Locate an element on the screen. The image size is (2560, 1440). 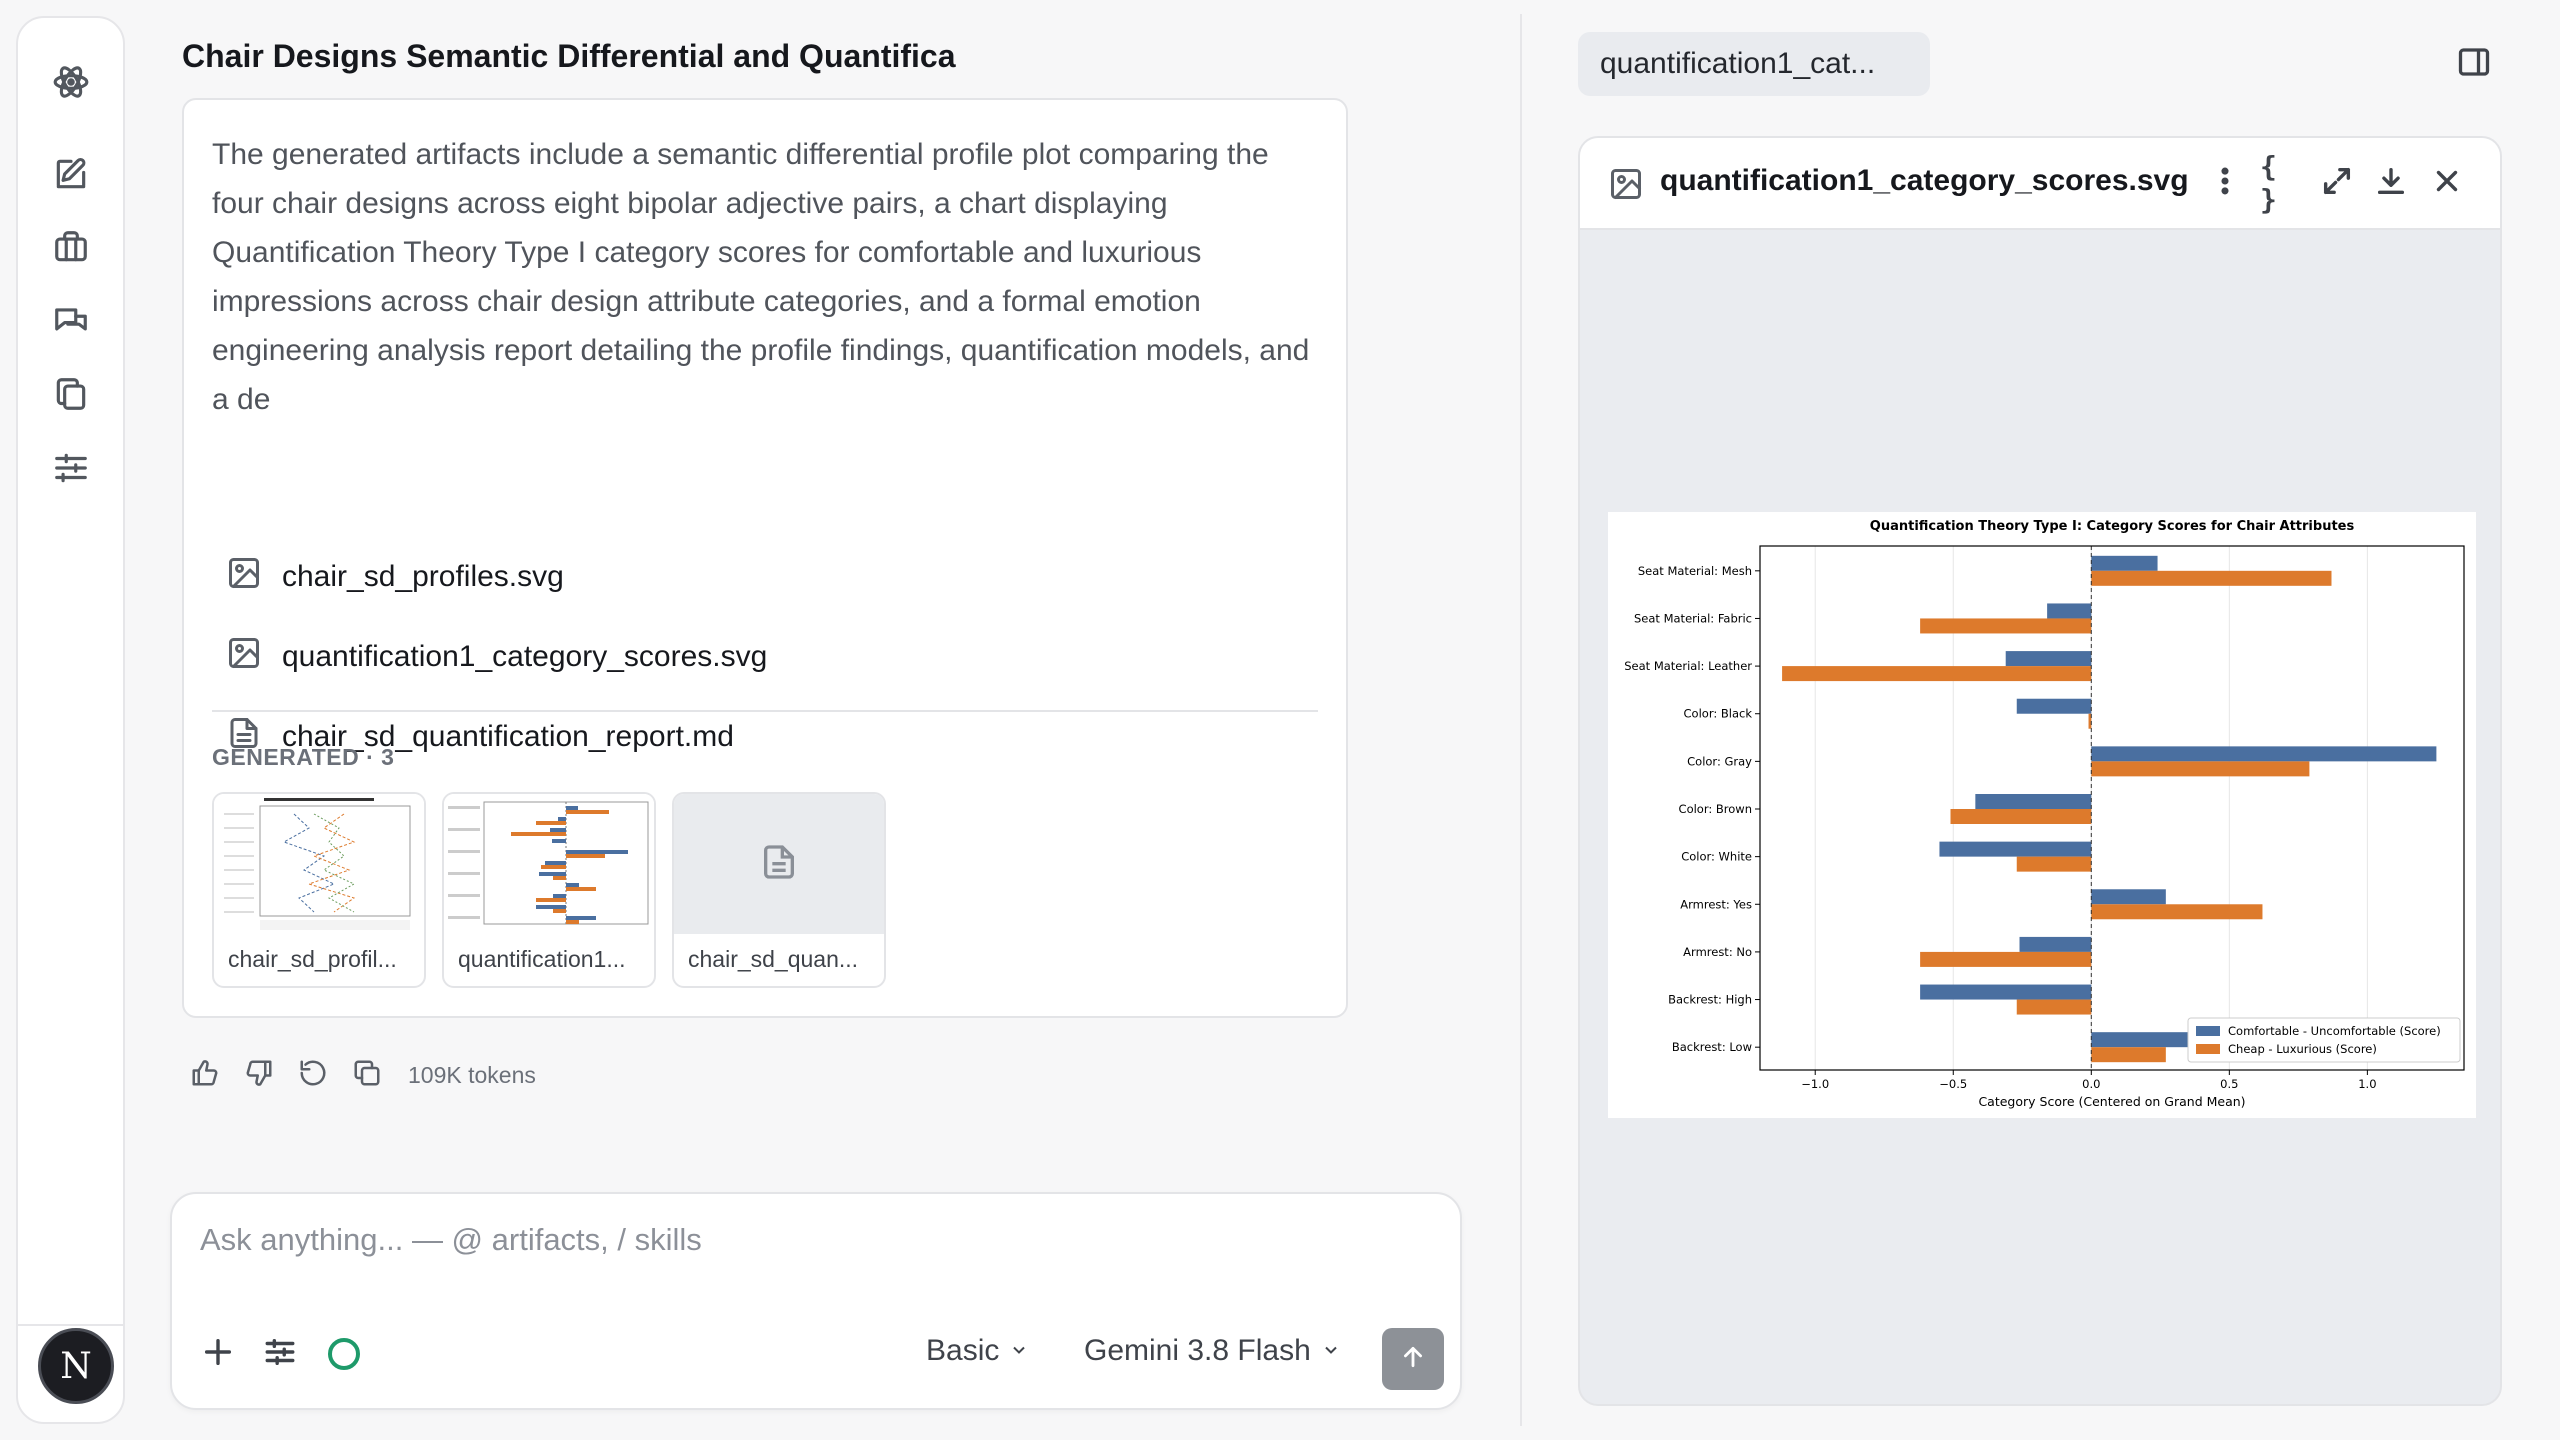
compose-icon is located at coordinates (71, 174).